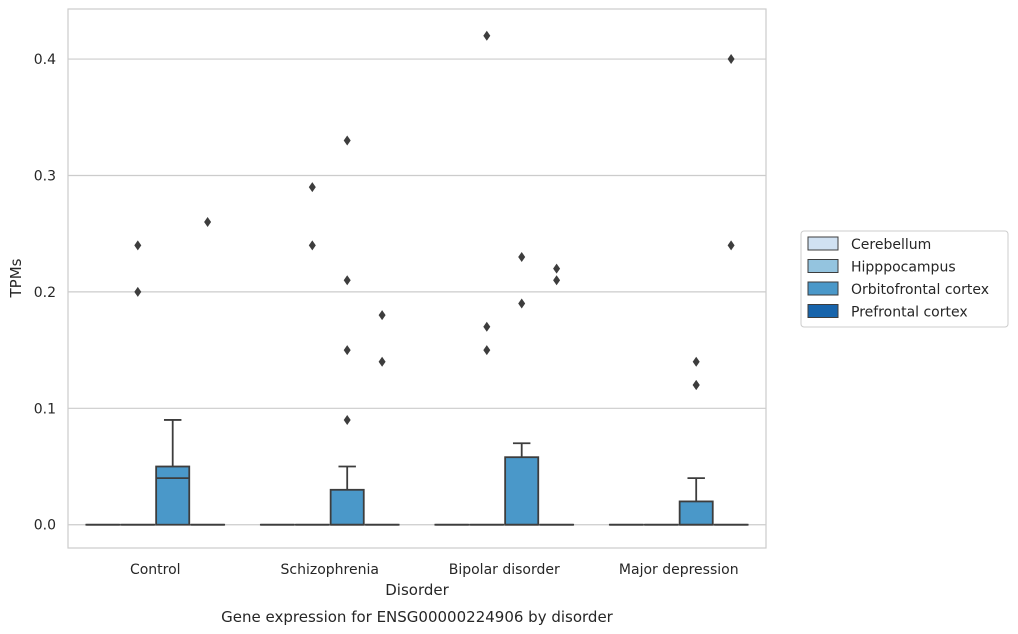  What do you see at coordinates (45, 409) in the screenshot?
I see `y-tick-label: 0.1` at bounding box center [45, 409].